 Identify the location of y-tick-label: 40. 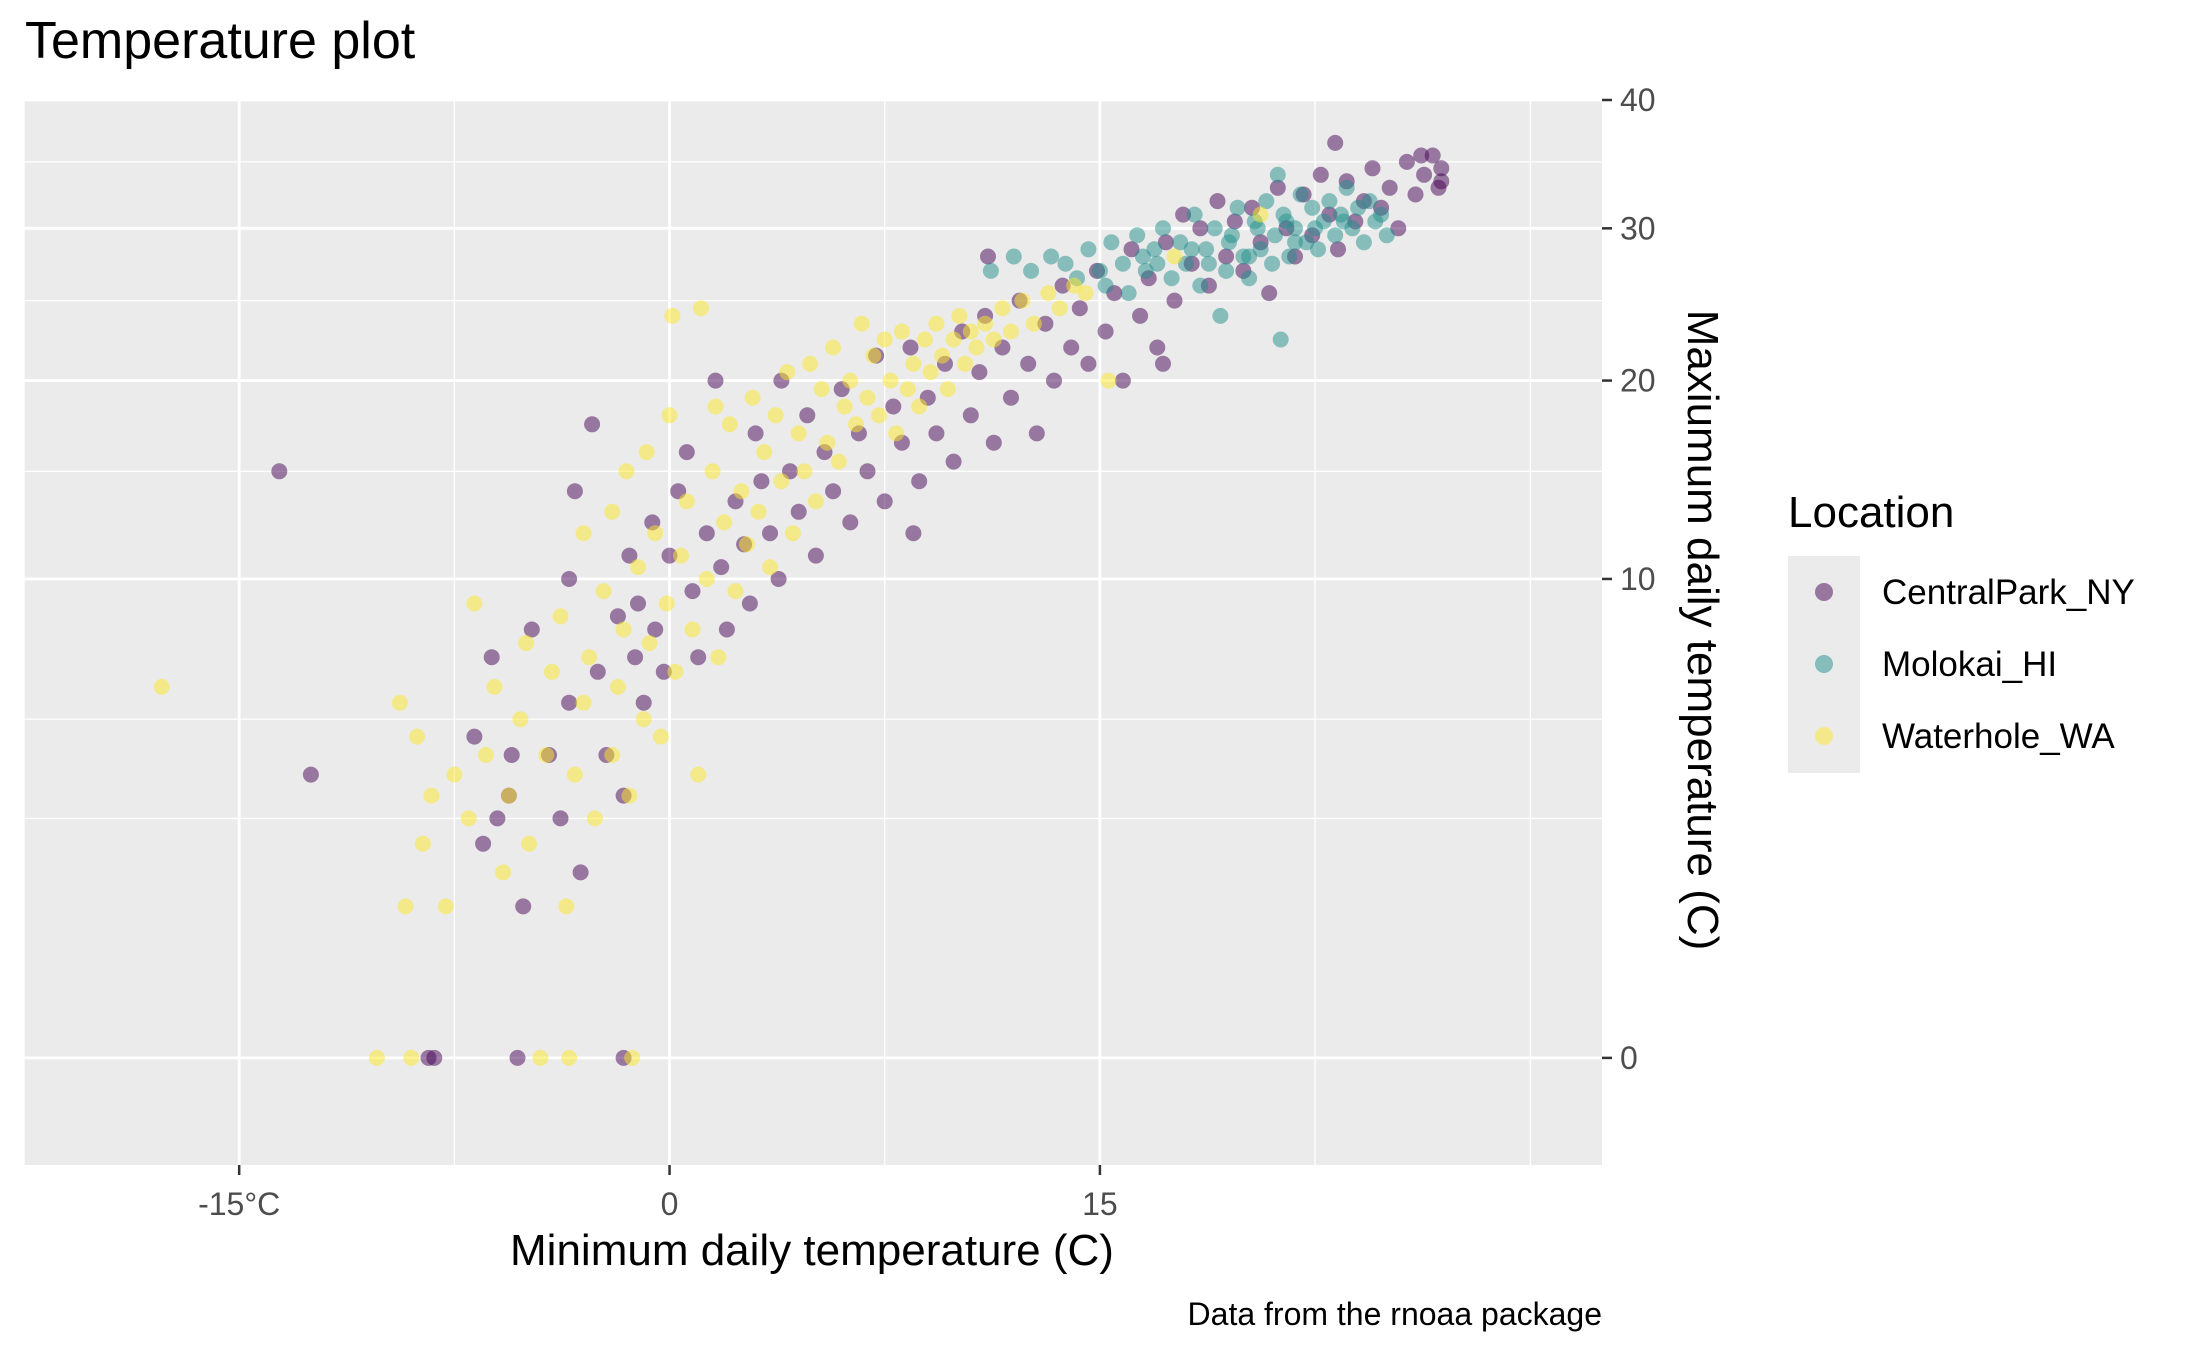
(1638, 100).